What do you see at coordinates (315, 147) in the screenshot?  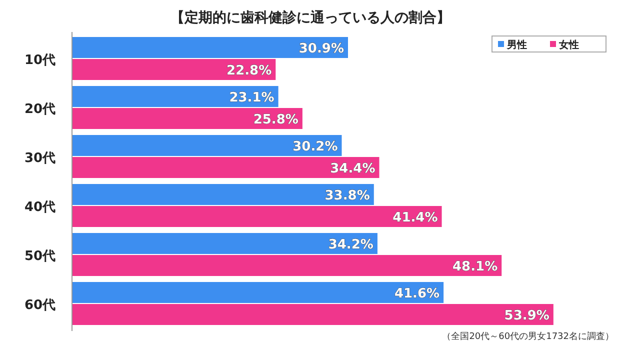 I see `data-label: 30.2%` at bounding box center [315, 147].